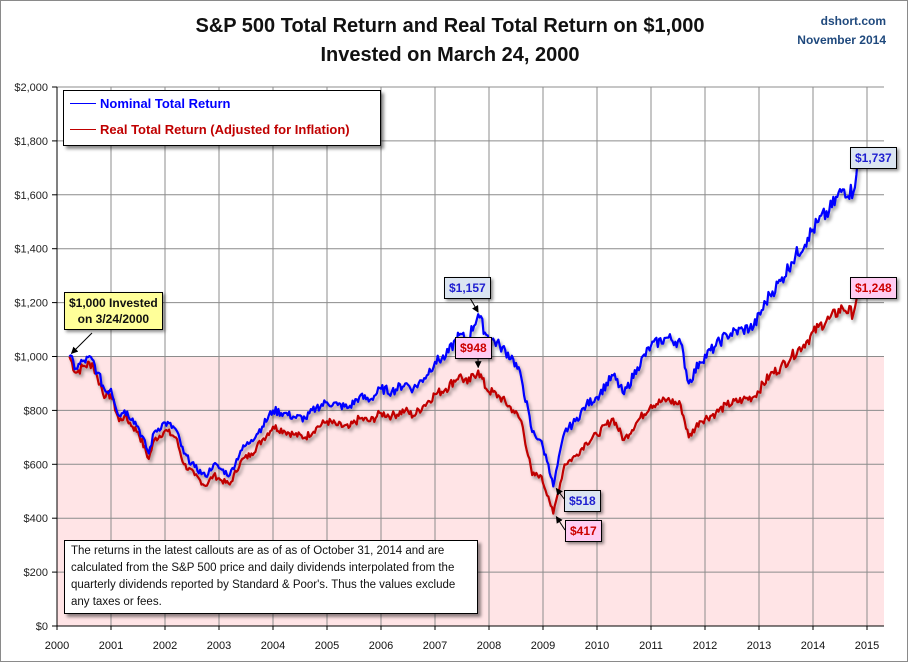 This screenshot has height=662, width=908. I want to click on legend-item-nominal: Nominal Total Return, so click(150, 103).